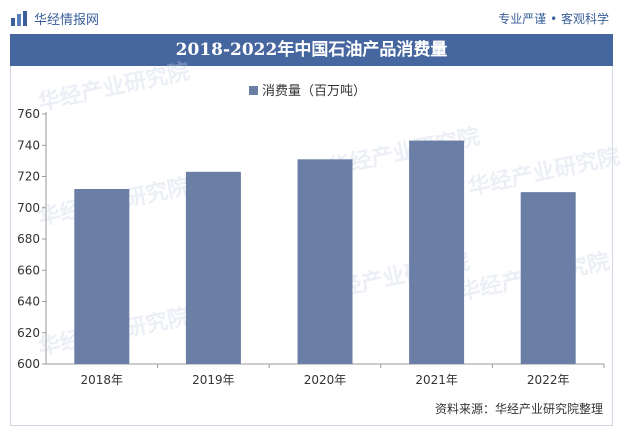  I want to click on brand: 华经情报网, so click(54, 18).